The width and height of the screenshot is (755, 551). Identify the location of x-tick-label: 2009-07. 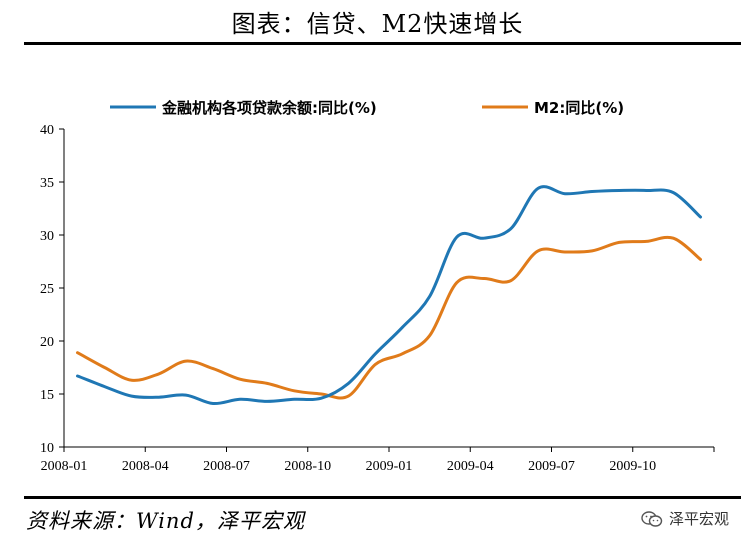
(551, 466).